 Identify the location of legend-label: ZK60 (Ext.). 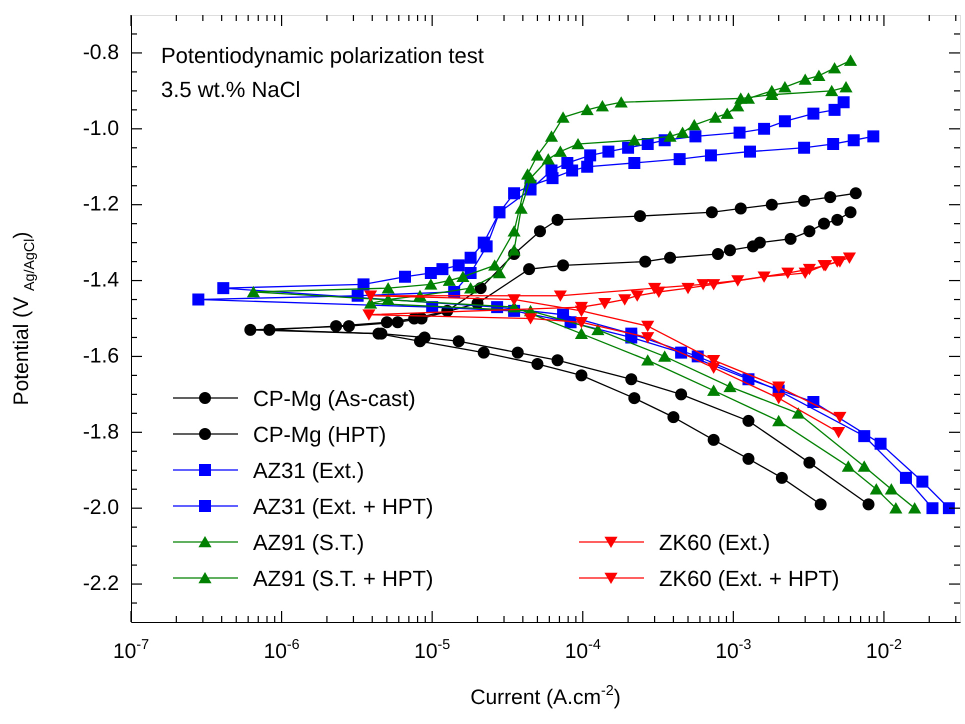
(714, 542).